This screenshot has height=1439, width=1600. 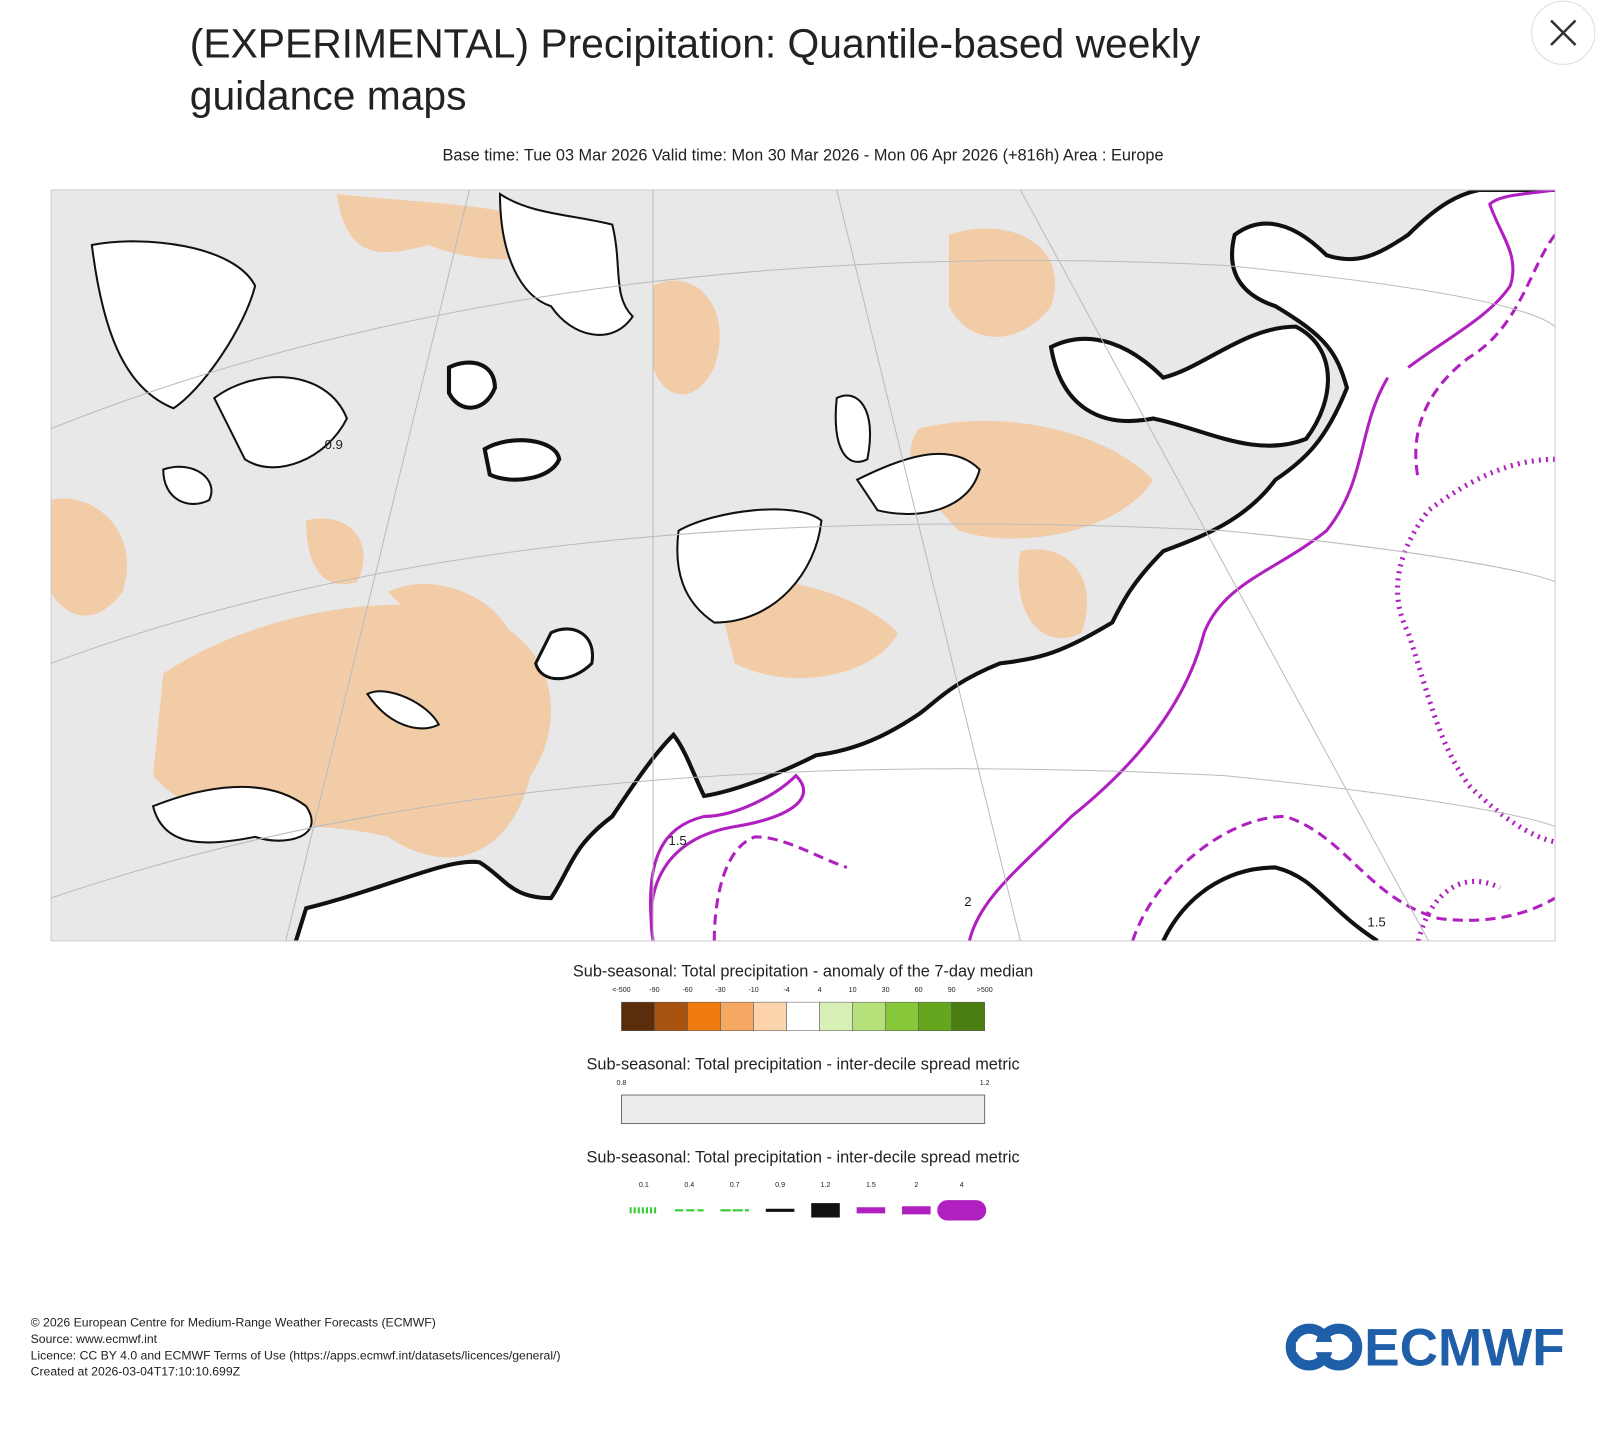 I want to click on legend-label: 1.5, so click(x=871, y=1185).